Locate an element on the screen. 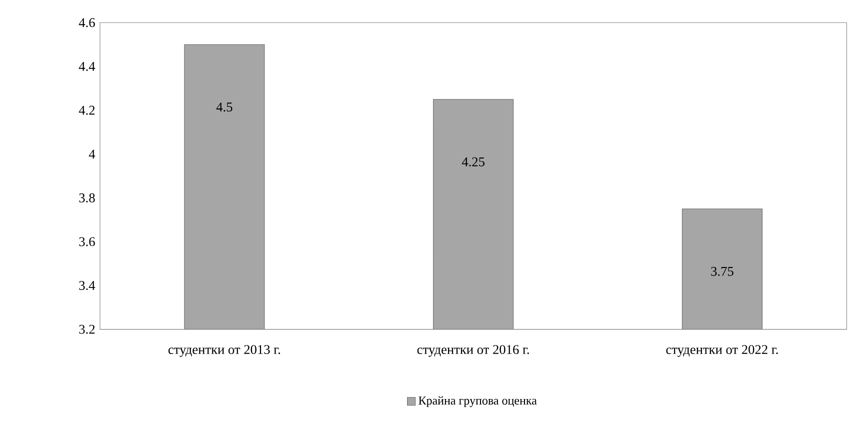  data-label: 3.75 is located at coordinates (722, 271).